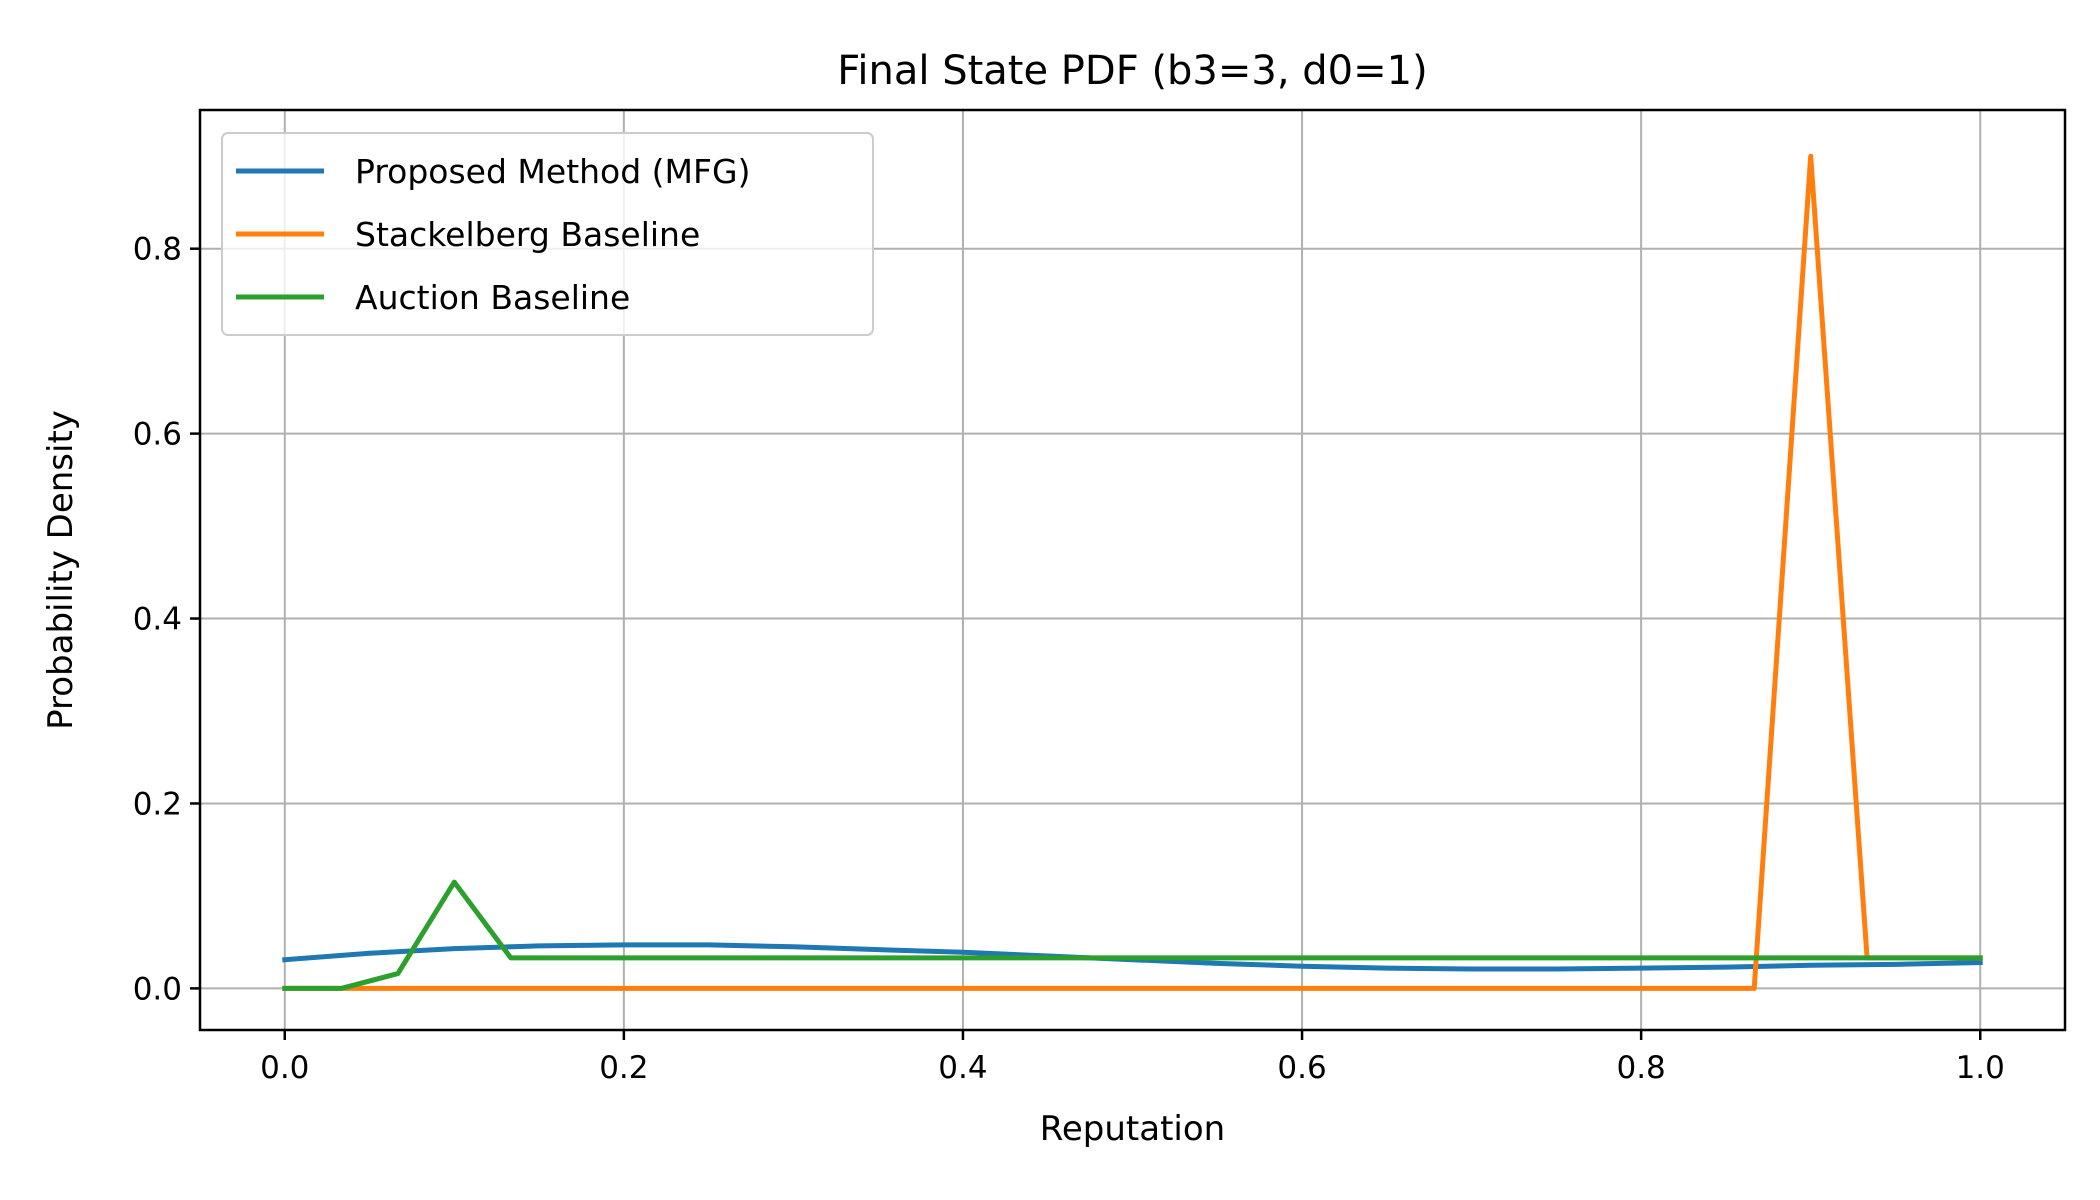 This screenshot has height=1200, width=2100. Describe the element at coordinates (157, 804) in the screenshot. I see `y-tick-label: 0.2` at that location.